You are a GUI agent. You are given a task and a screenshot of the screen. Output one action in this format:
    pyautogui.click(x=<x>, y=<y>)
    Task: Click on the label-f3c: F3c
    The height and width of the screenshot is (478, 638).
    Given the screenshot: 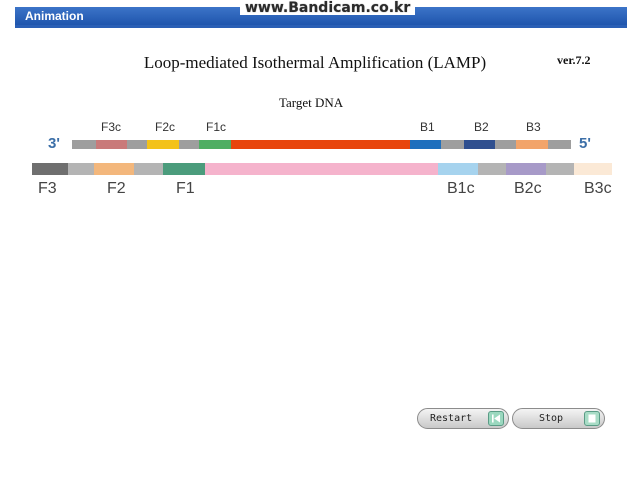 What is the action you would take?
    pyautogui.click(x=111, y=127)
    